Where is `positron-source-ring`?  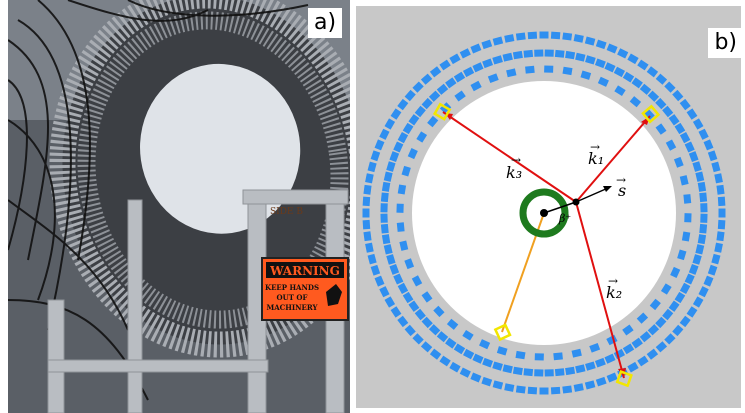
positron-source-ring is located at coordinates (544, 213).